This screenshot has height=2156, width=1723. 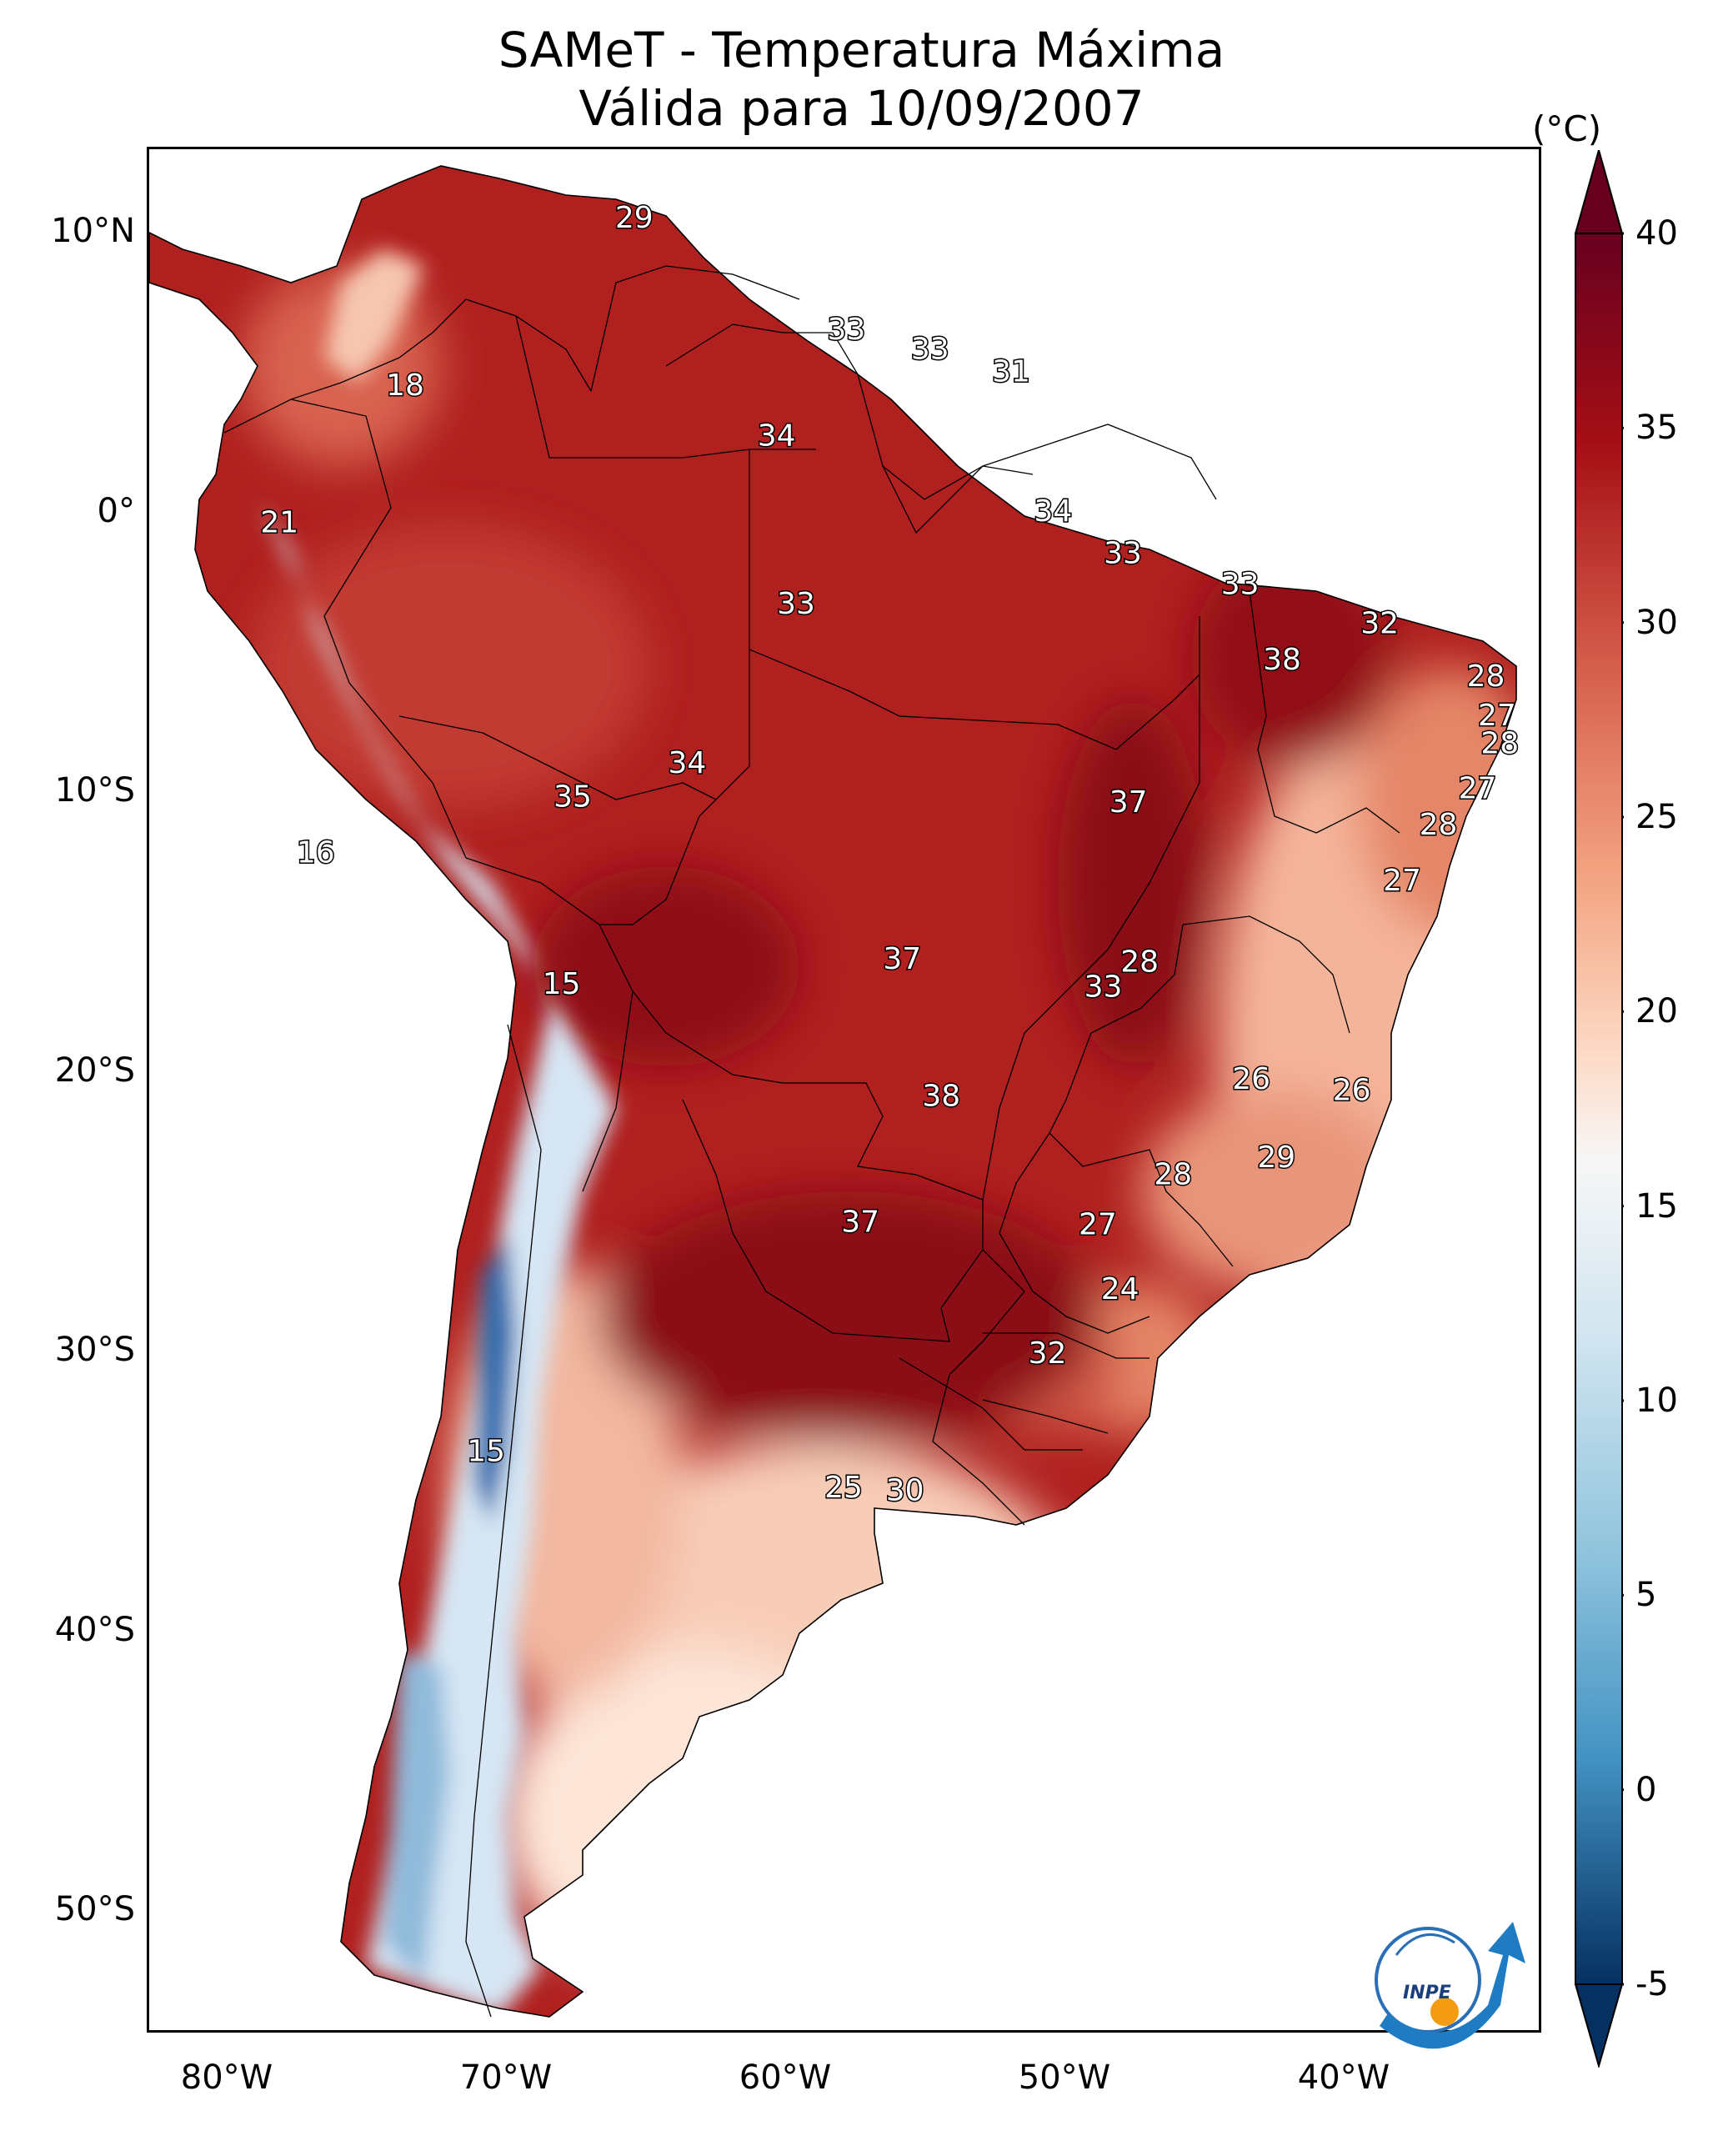 I want to click on latitude-tick-label: 40°S, so click(x=95, y=1629).